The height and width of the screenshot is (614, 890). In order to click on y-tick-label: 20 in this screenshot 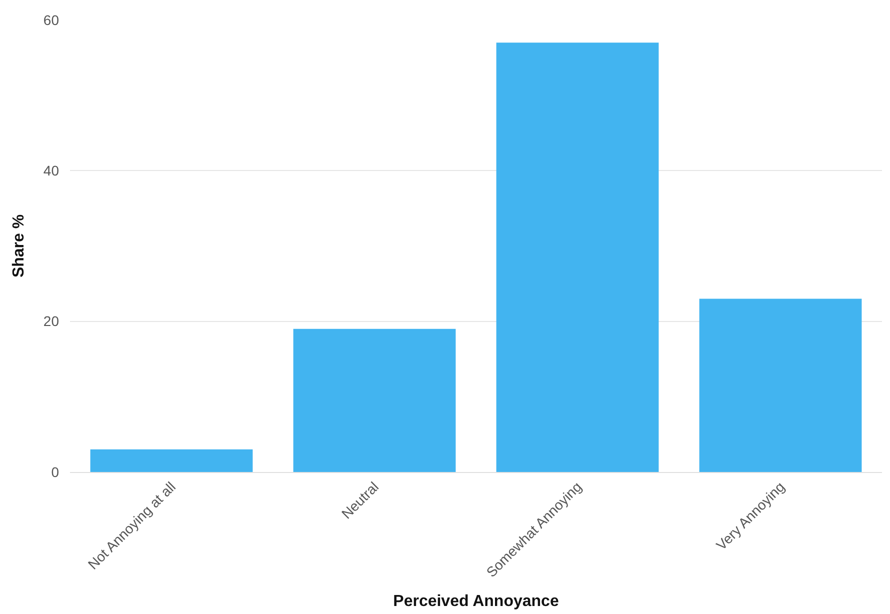, I will do `click(51, 321)`.